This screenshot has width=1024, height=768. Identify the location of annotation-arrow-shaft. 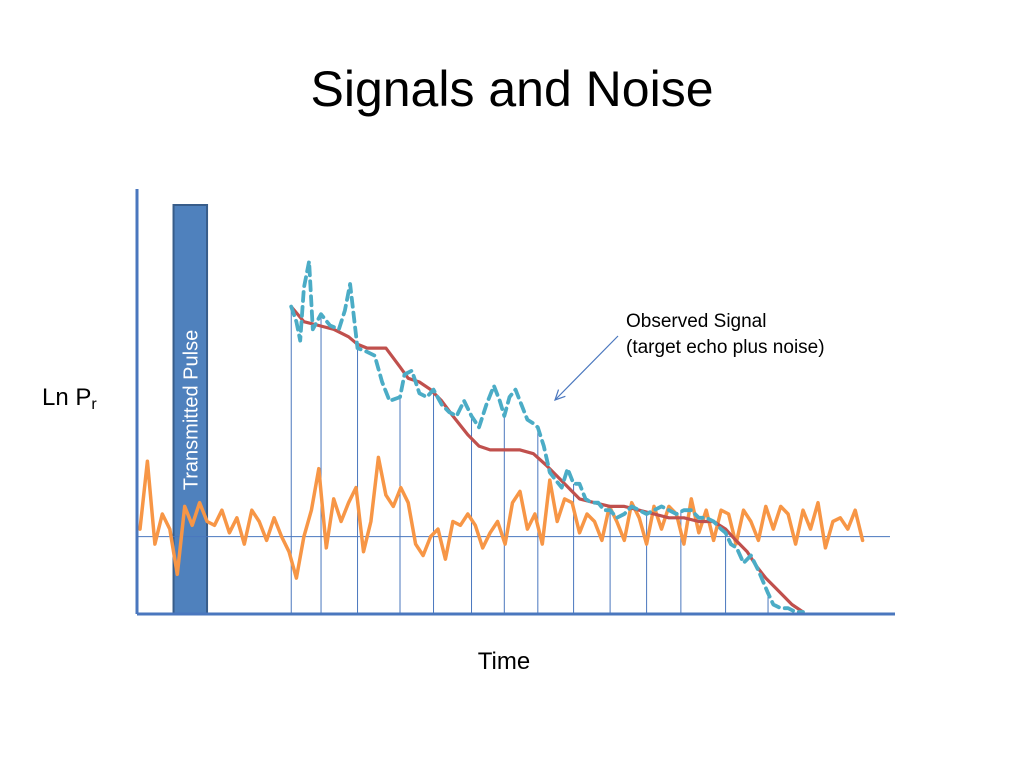
(586, 368).